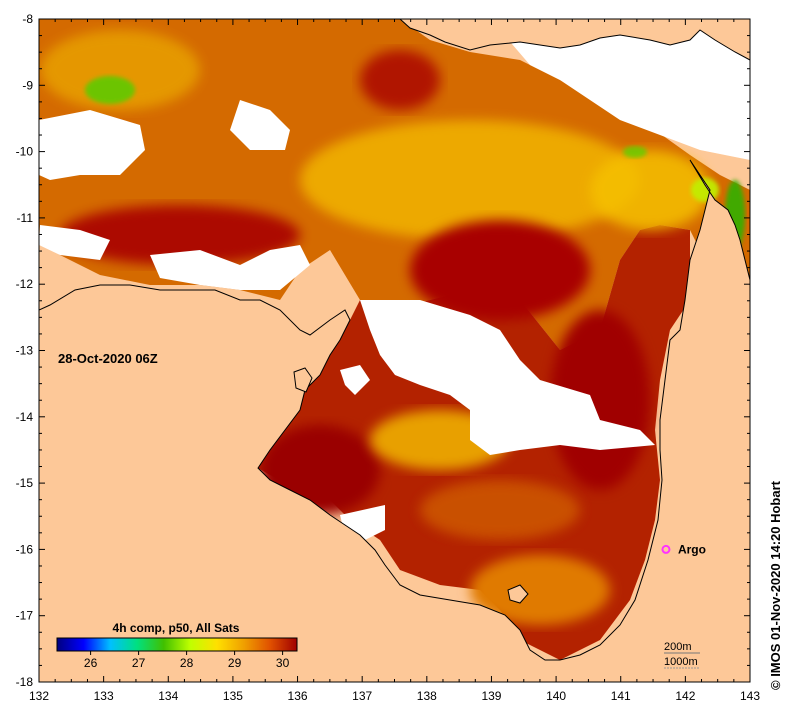 The image size is (791, 716). What do you see at coordinates (470, 180) in the screenshot?
I see `sst-warm-plume` at bounding box center [470, 180].